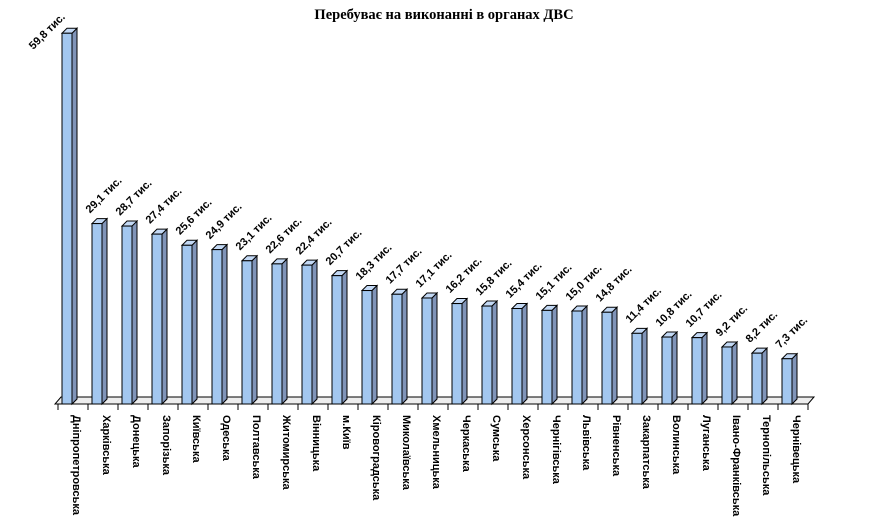 Image resolution: width=888 pixels, height=532 pixels. I want to click on category-label: Чернівецька, so click(796, 449).